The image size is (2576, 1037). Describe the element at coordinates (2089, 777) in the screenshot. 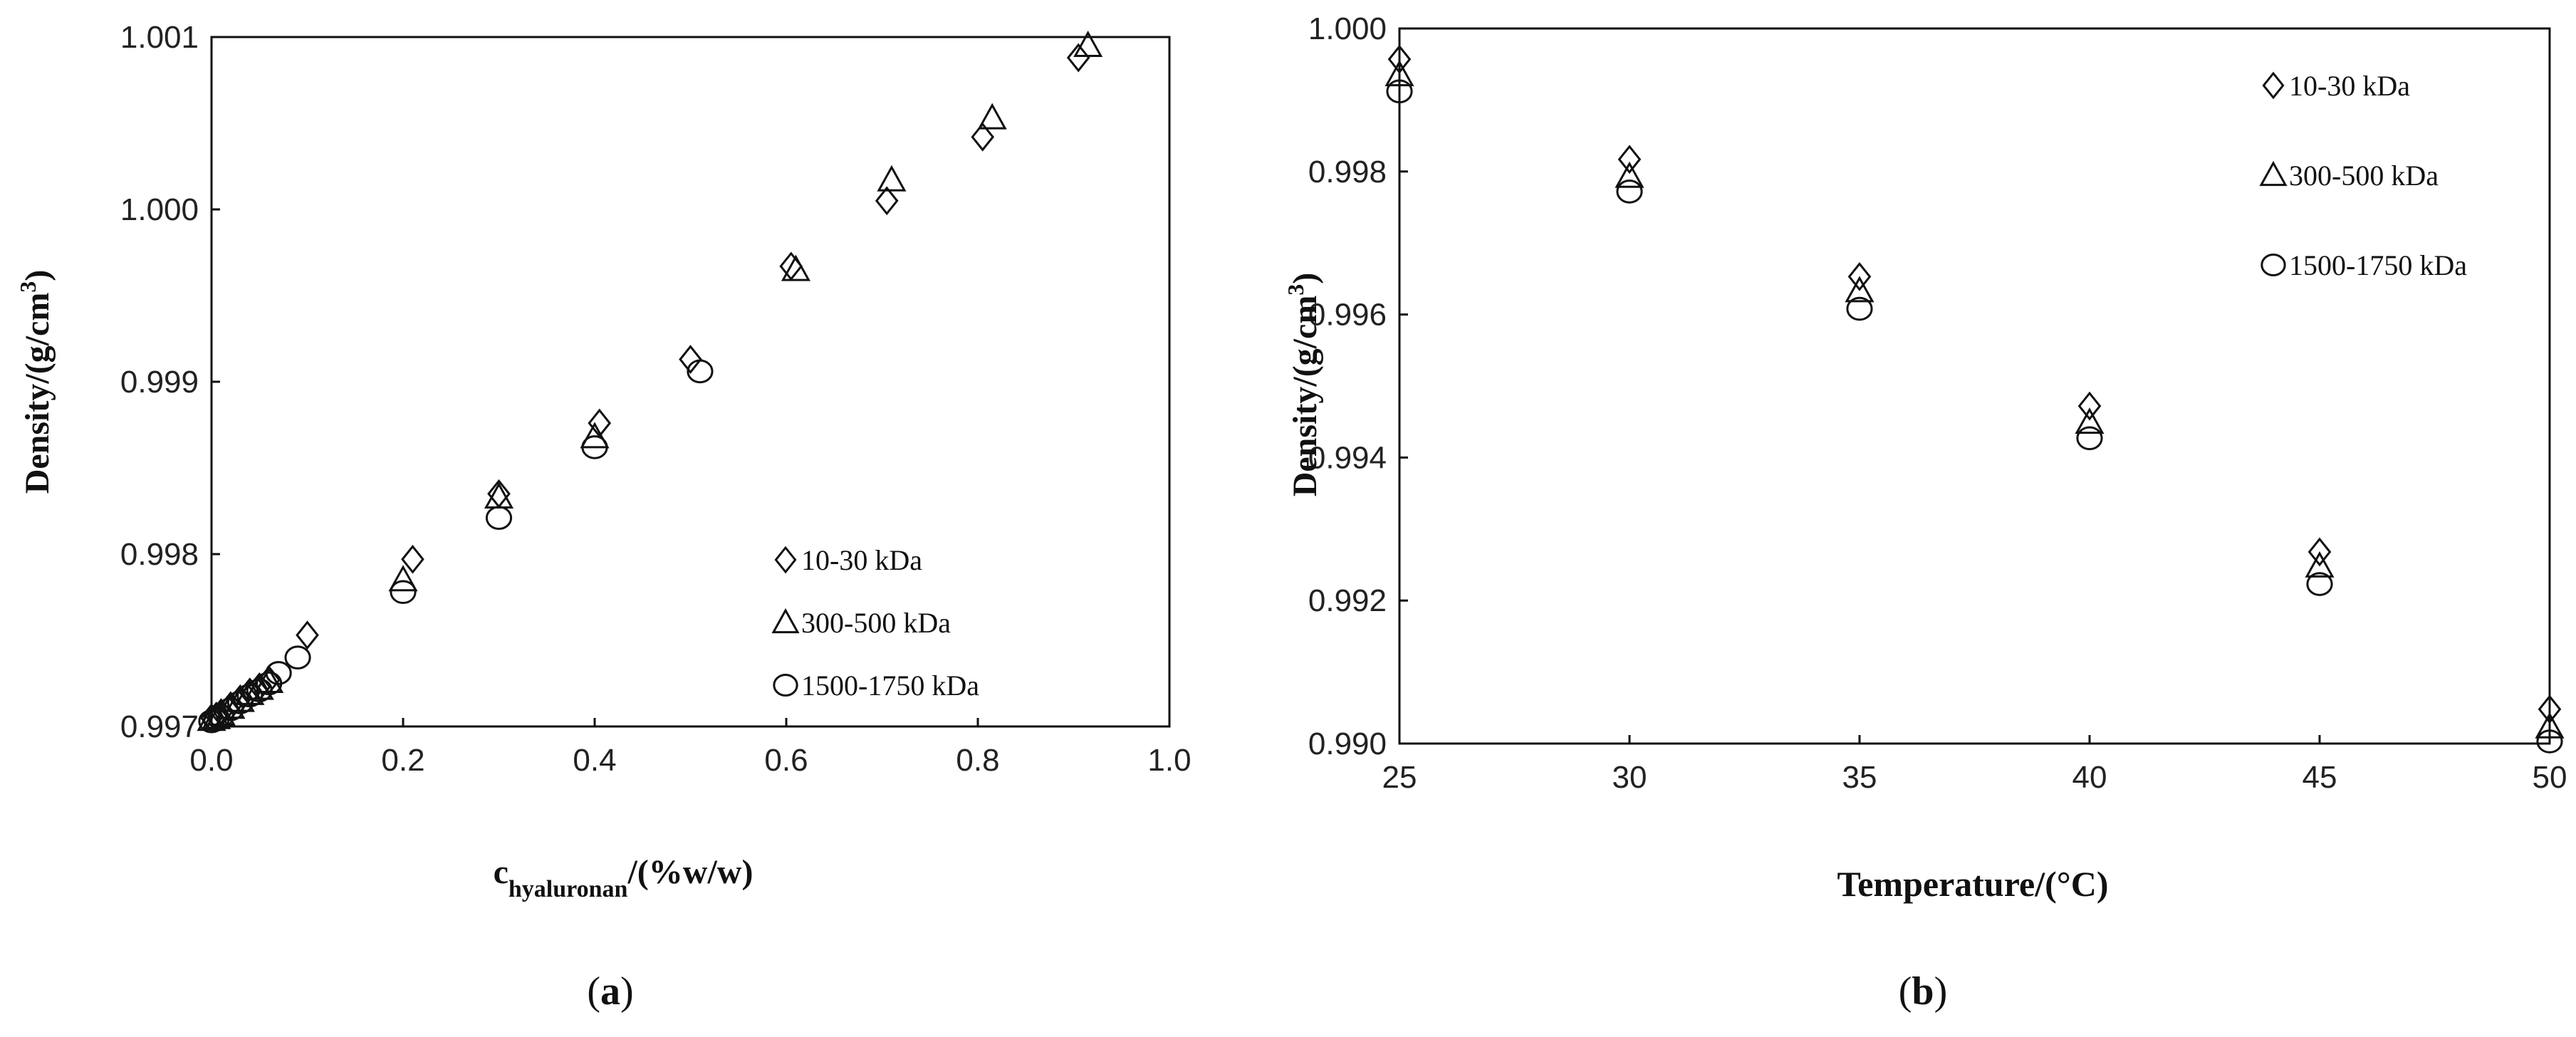

I see `x-tick-label: 40` at that location.